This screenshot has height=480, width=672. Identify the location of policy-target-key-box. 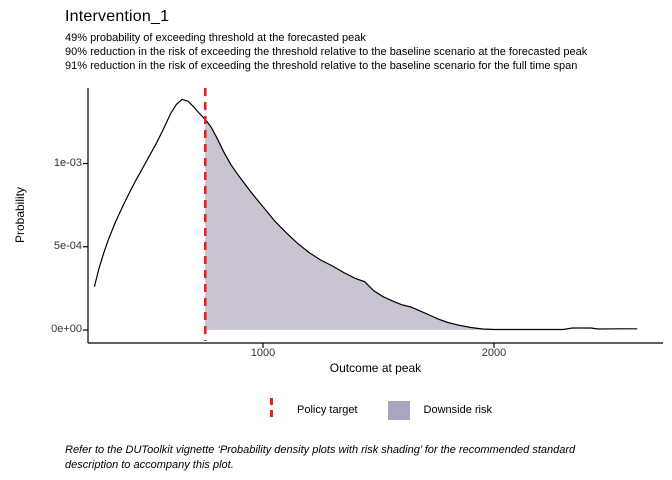
(271, 410).